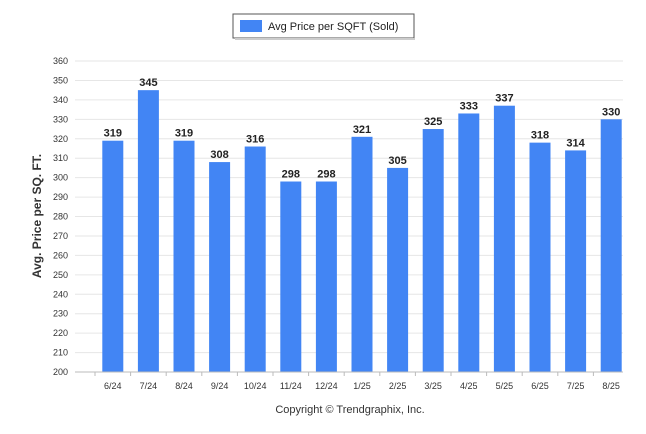 The height and width of the screenshot is (434, 646). What do you see at coordinates (433, 386) in the screenshot?
I see `x-tick-label: 3/25` at bounding box center [433, 386].